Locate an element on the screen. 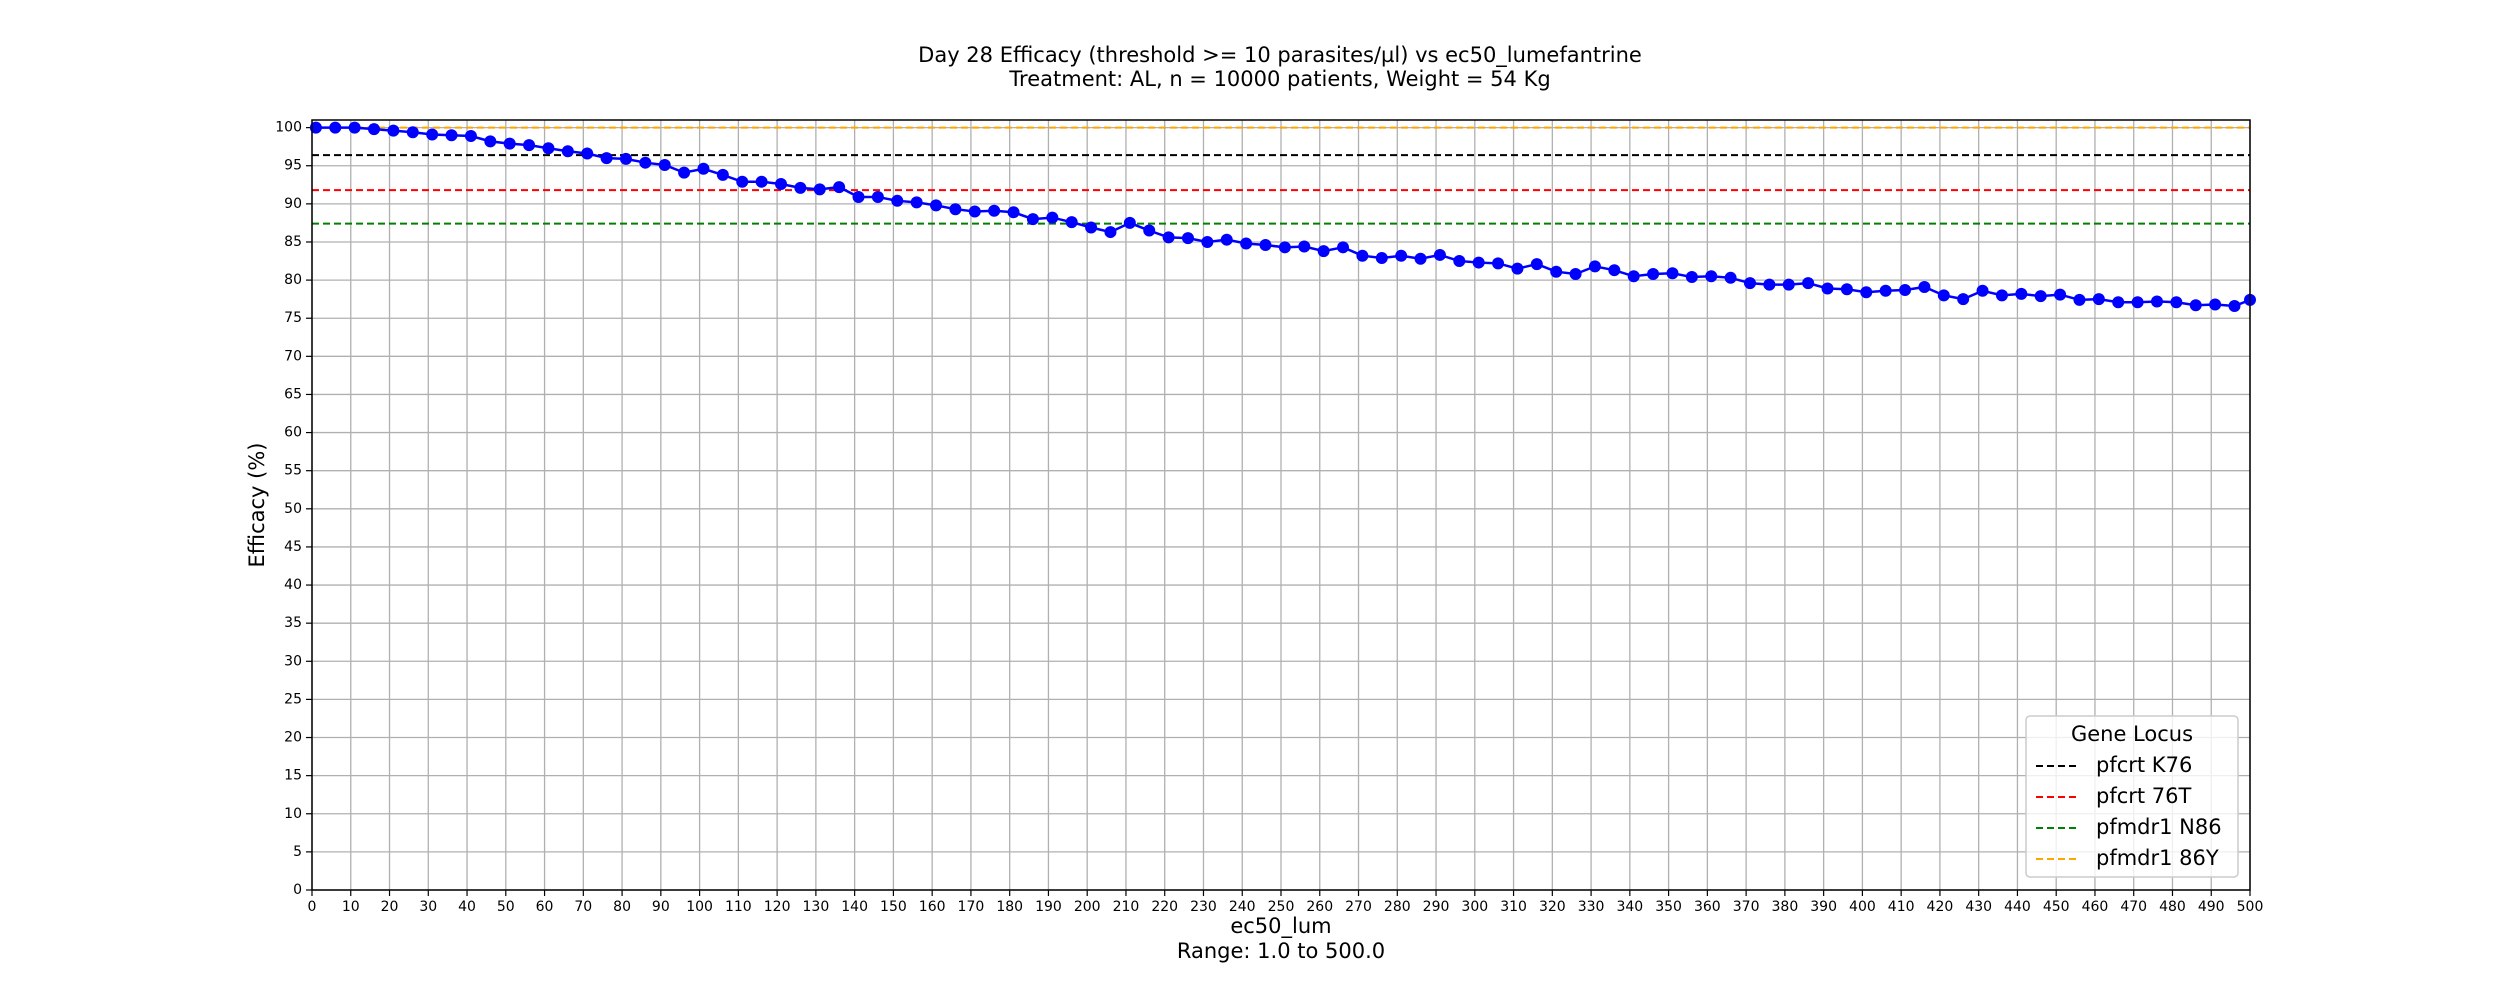 The height and width of the screenshot is (1000, 2500). x-tick-label: 370 is located at coordinates (1746, 907).